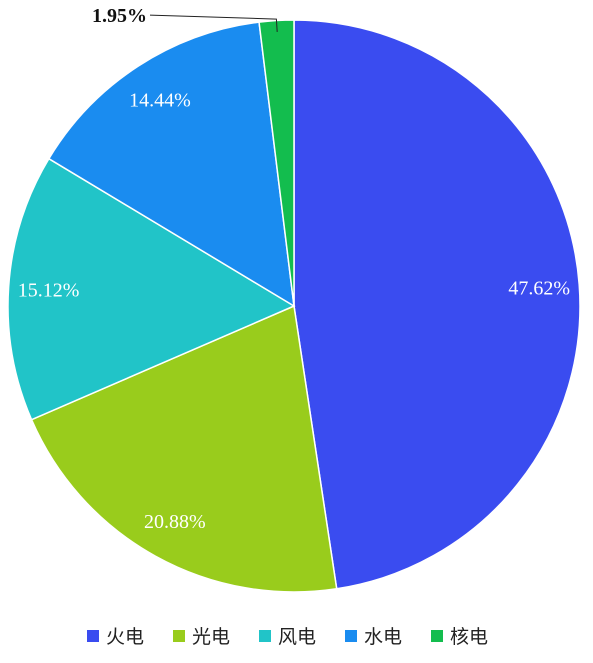  Describe the element at coordinates (297, 637) in the screenshot. I see `legend-label-3: 风电` at that location.